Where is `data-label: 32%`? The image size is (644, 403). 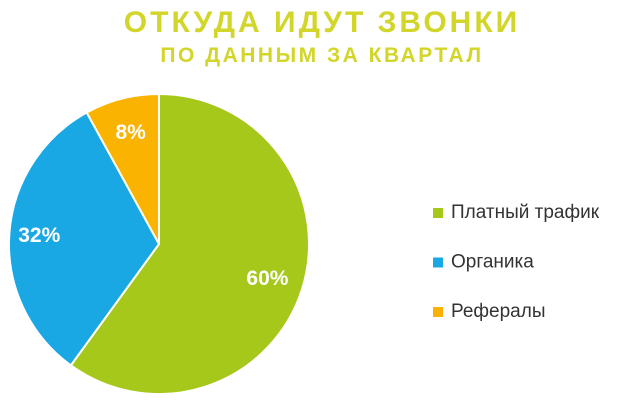 data-label: 32% is located at coordinates (39, 235).